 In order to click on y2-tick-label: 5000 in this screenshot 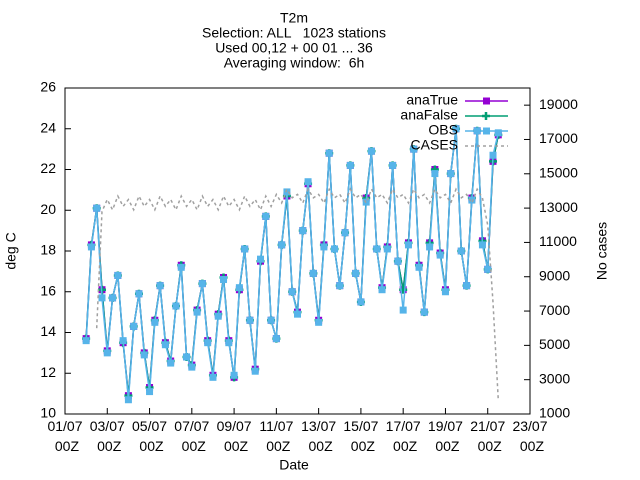, I will do `click(554, 344)`.